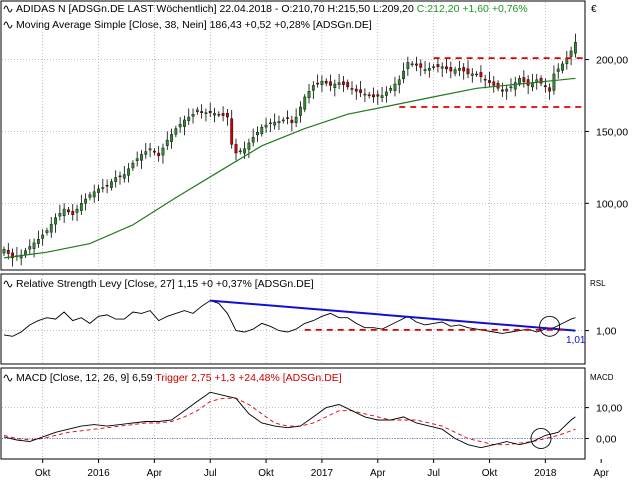  I want to click on currency-label: €, so click(594, 9).